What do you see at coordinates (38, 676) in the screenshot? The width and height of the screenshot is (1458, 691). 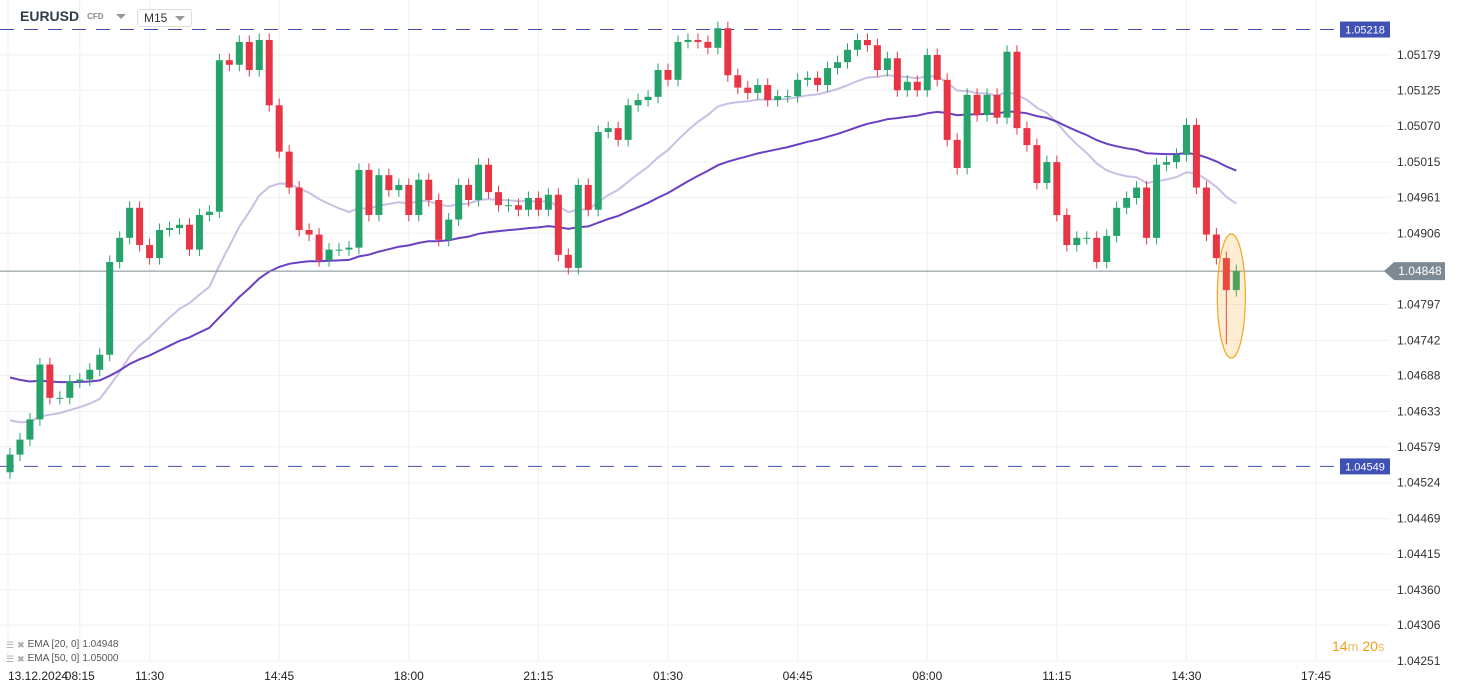 I see `x-tick-date: 13.12.2024` at bounding box center [38, 676].